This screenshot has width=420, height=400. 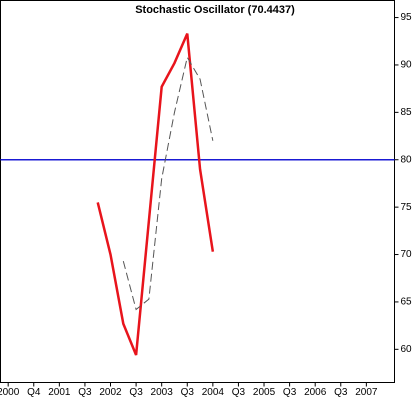 What do you see at coordinates (407, 159) in the screenshot?
I see `y-tick-label: 80` at bounding box center [407, 159].